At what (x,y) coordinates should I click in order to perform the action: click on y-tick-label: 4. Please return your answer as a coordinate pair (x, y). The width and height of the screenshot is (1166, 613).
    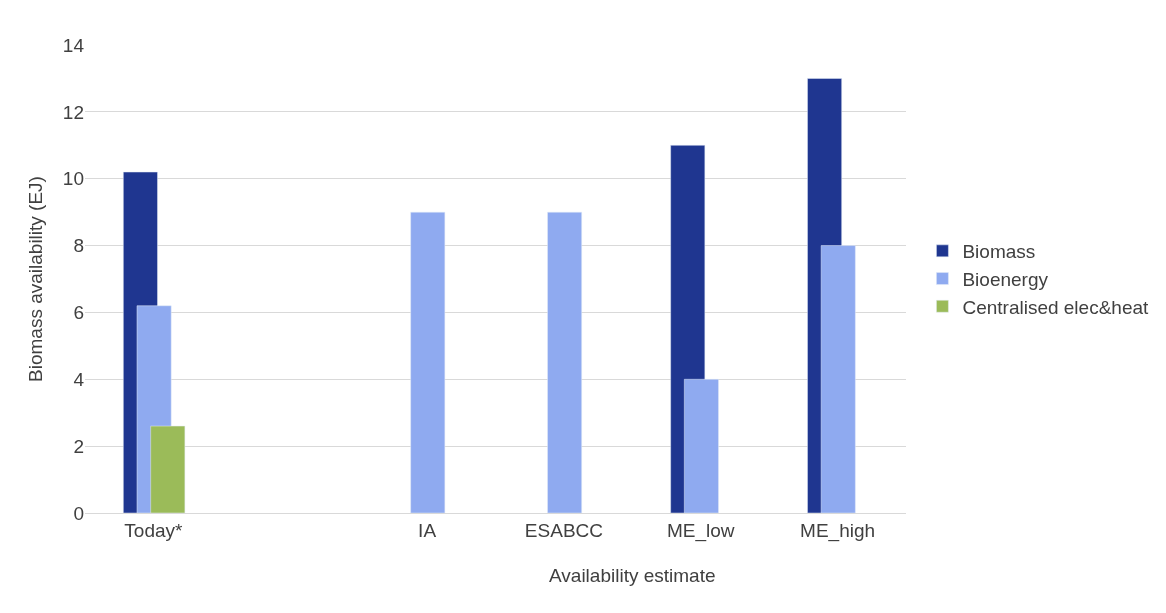
    Looking at the image, I should click on (79, 379).